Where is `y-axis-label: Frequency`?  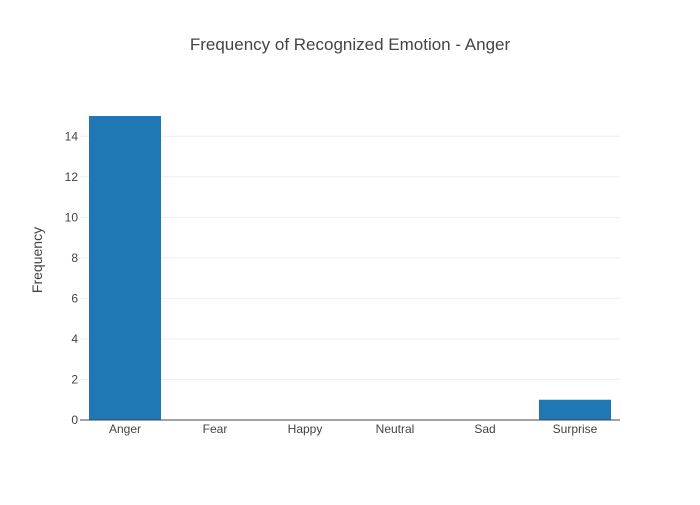 y-axis-label: Frequency is located at coordinates (37, 260).